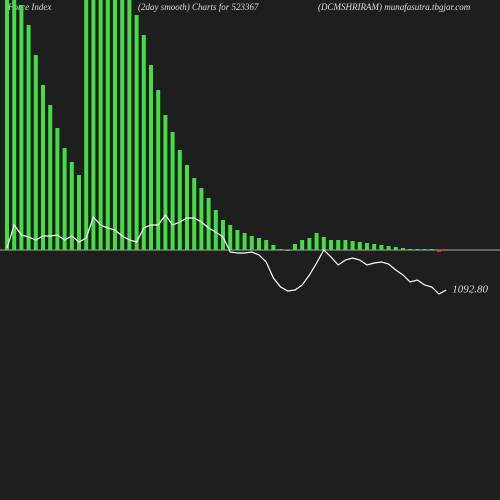  What do you see at coordinates (226, 254) in the screenshot?
I see `price-line` at bounding box center [226, 254].